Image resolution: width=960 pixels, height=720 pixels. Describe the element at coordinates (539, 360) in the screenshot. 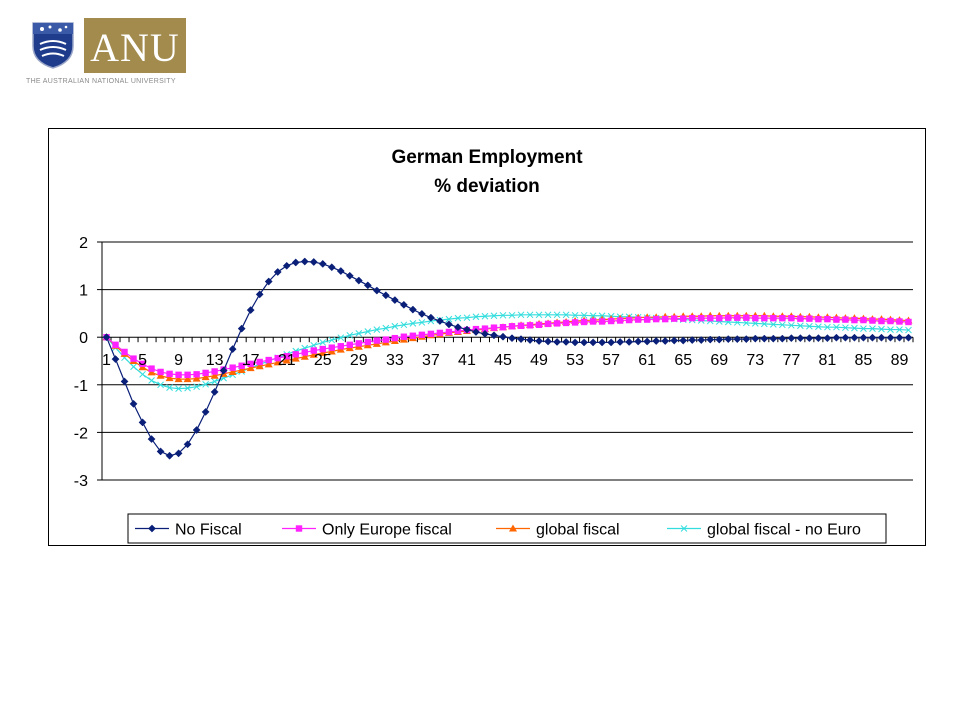

I see `x-tick-label: 49` at that location.